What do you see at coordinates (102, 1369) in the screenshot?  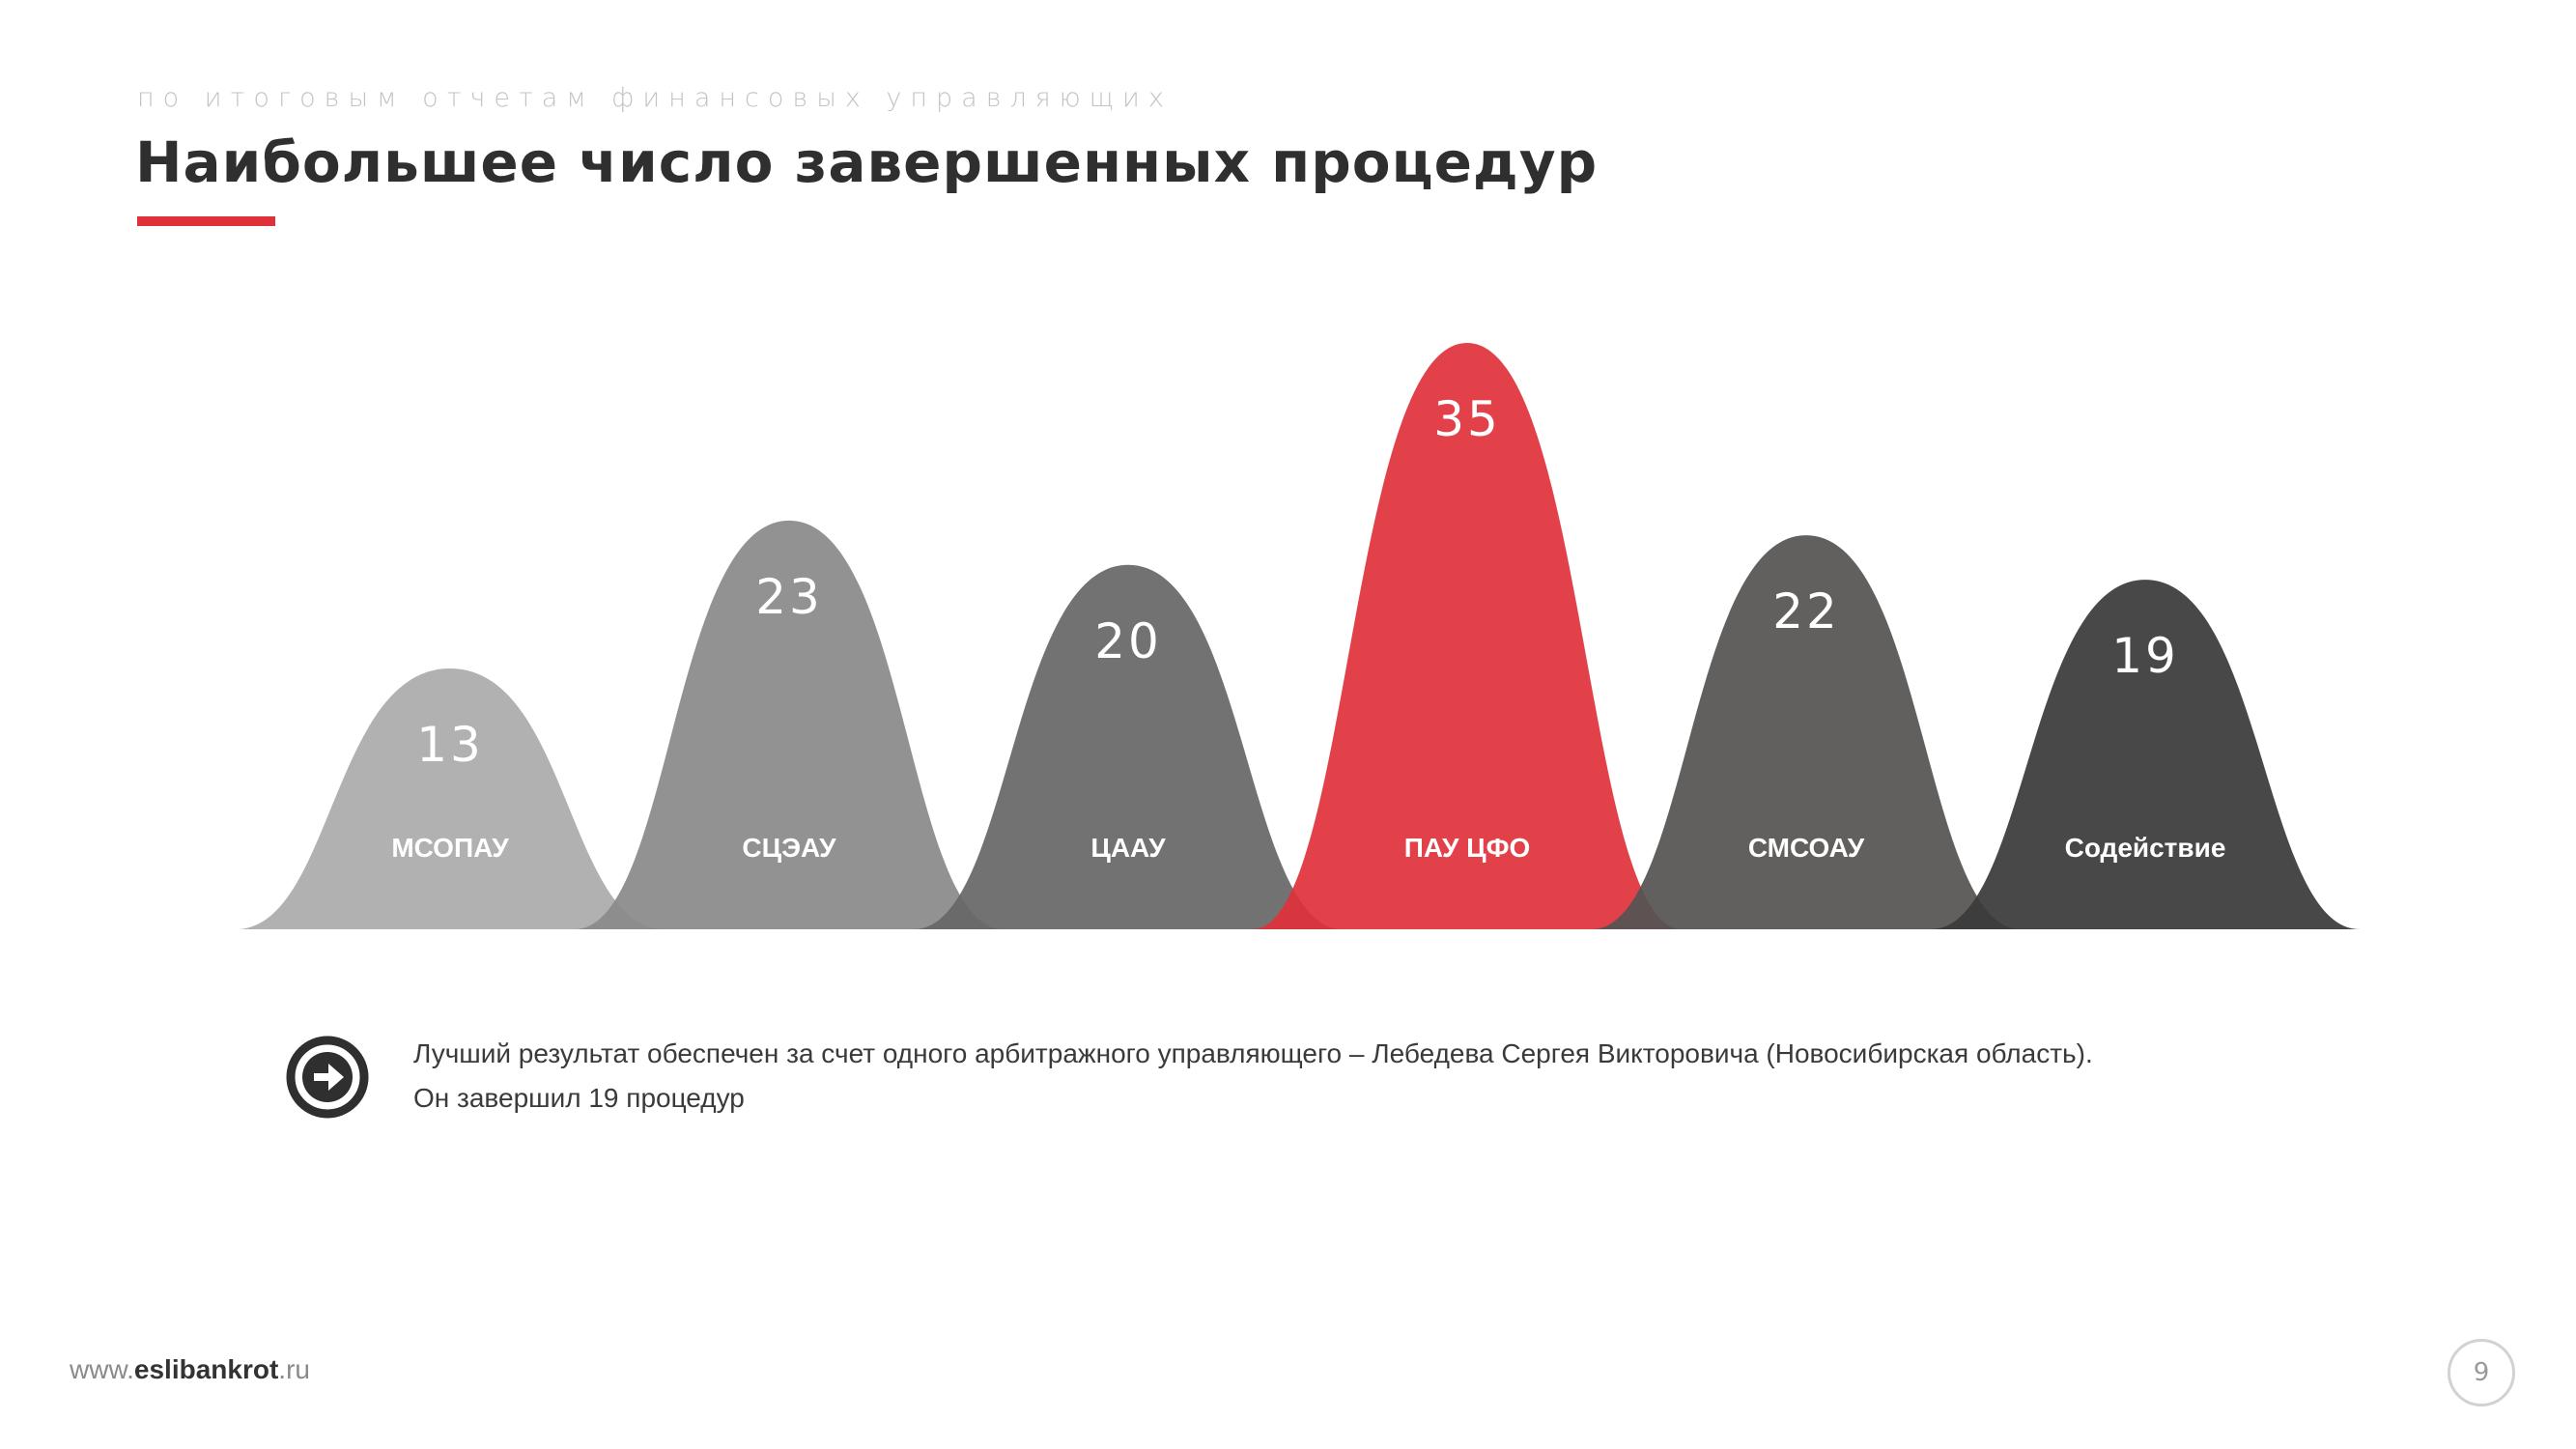 I see `site-prefix: www.` at bounding box center [102, 1369].